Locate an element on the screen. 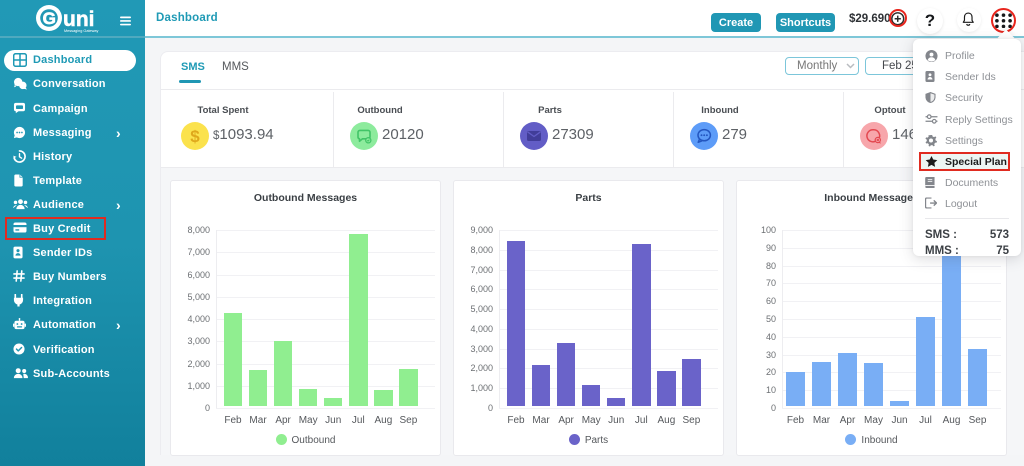  svg-text: G is located at coordinates (49, 18).